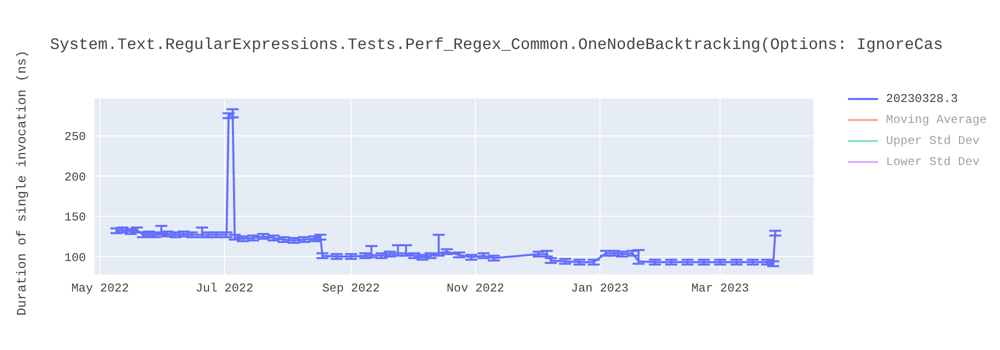 The image size is (1000, 350). Describe the element at coordinates (933, 141) in the screenshot. I see `legend-label: Upper Std Dev` at that location.